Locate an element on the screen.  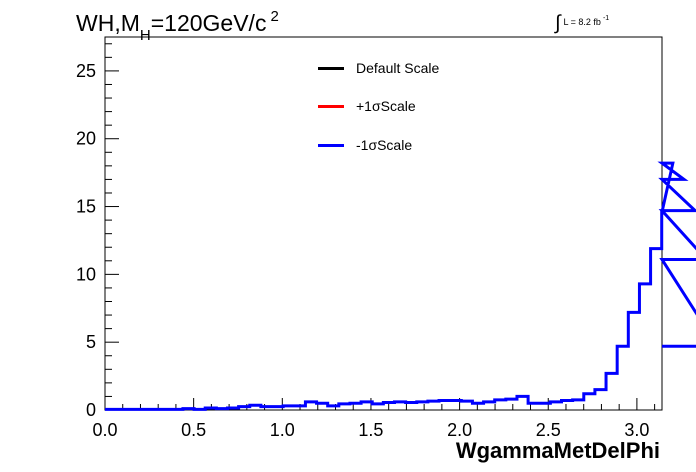
x-tick-label: 3.0 is located at coordinates (636, 430).